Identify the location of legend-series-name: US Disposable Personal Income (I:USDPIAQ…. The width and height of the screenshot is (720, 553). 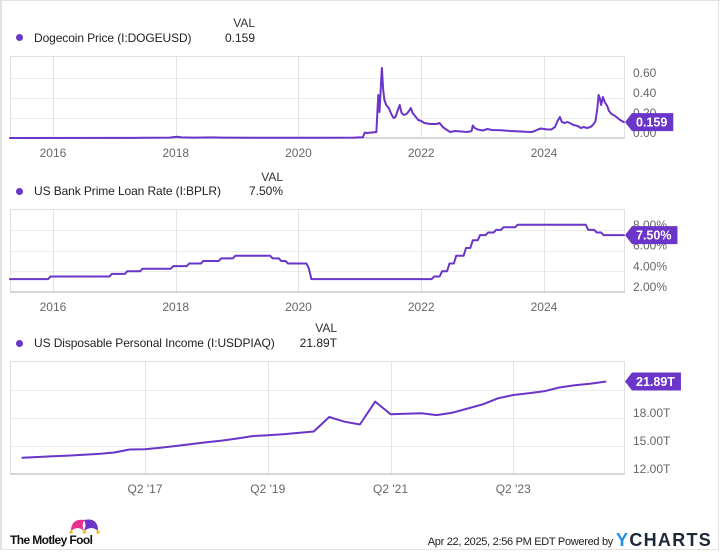
(154, 343).